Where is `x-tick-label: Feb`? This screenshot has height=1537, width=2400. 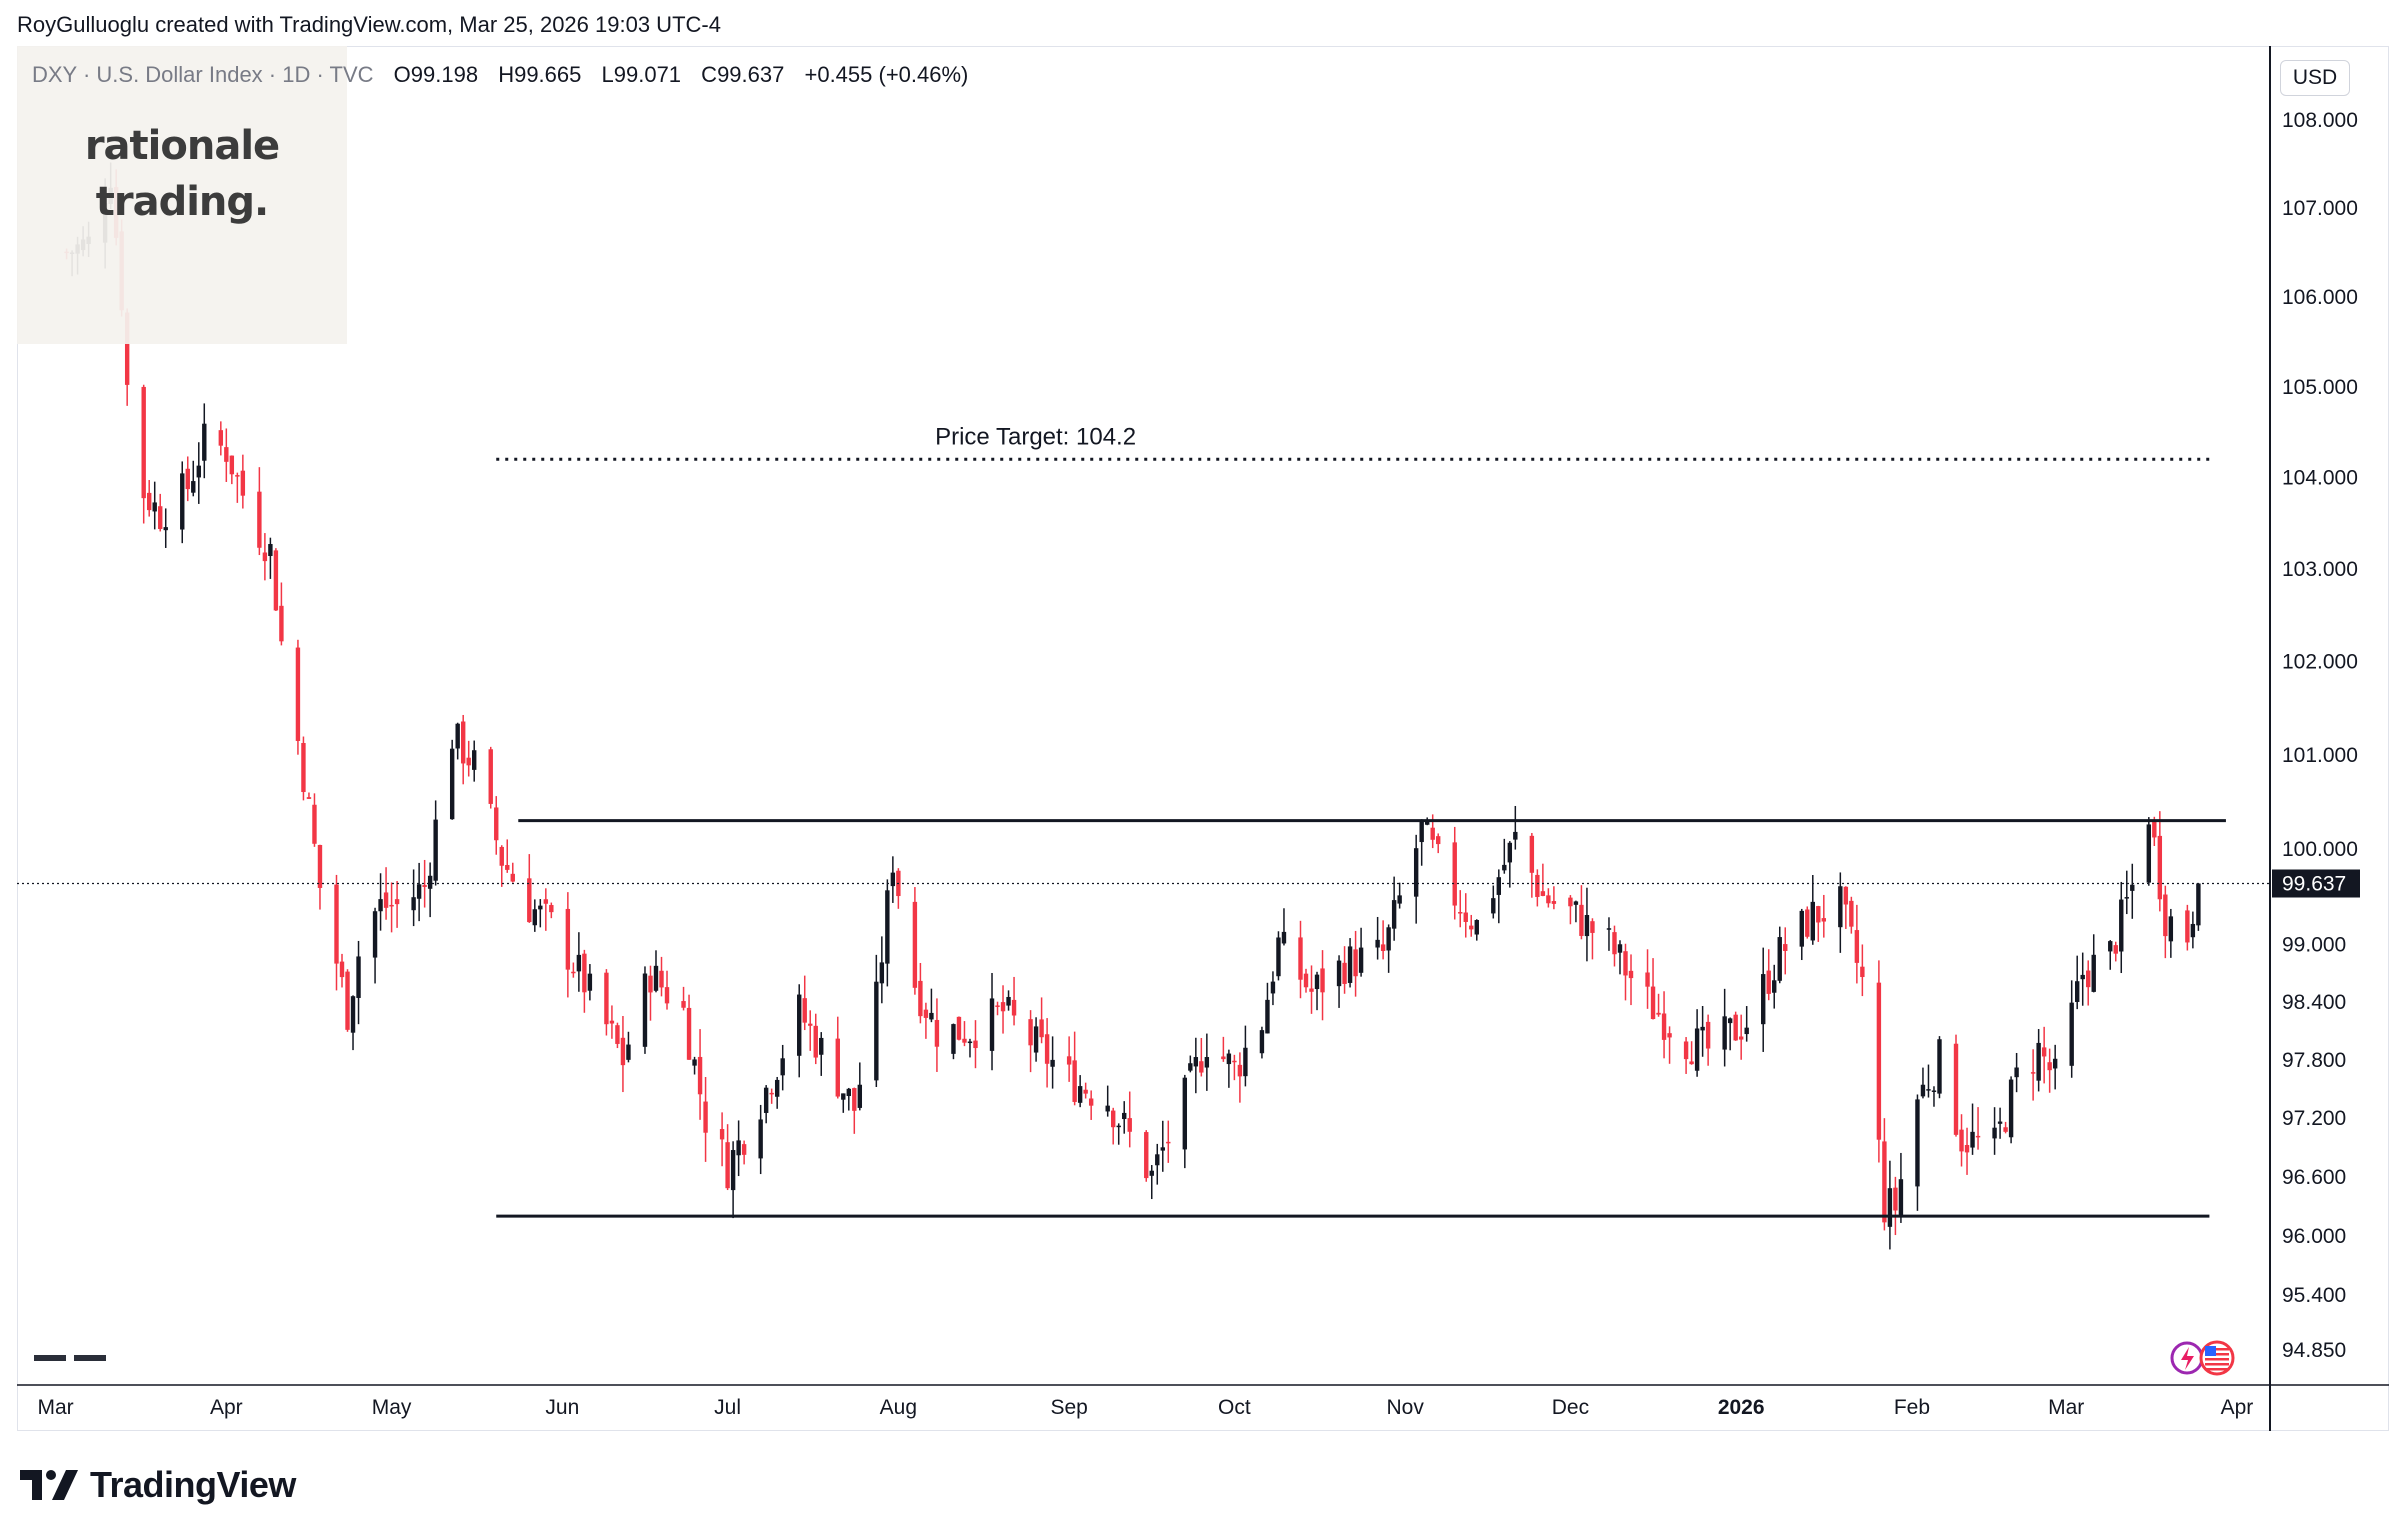
x-tick-label: Feb is located at coordinates (1912, 1407).